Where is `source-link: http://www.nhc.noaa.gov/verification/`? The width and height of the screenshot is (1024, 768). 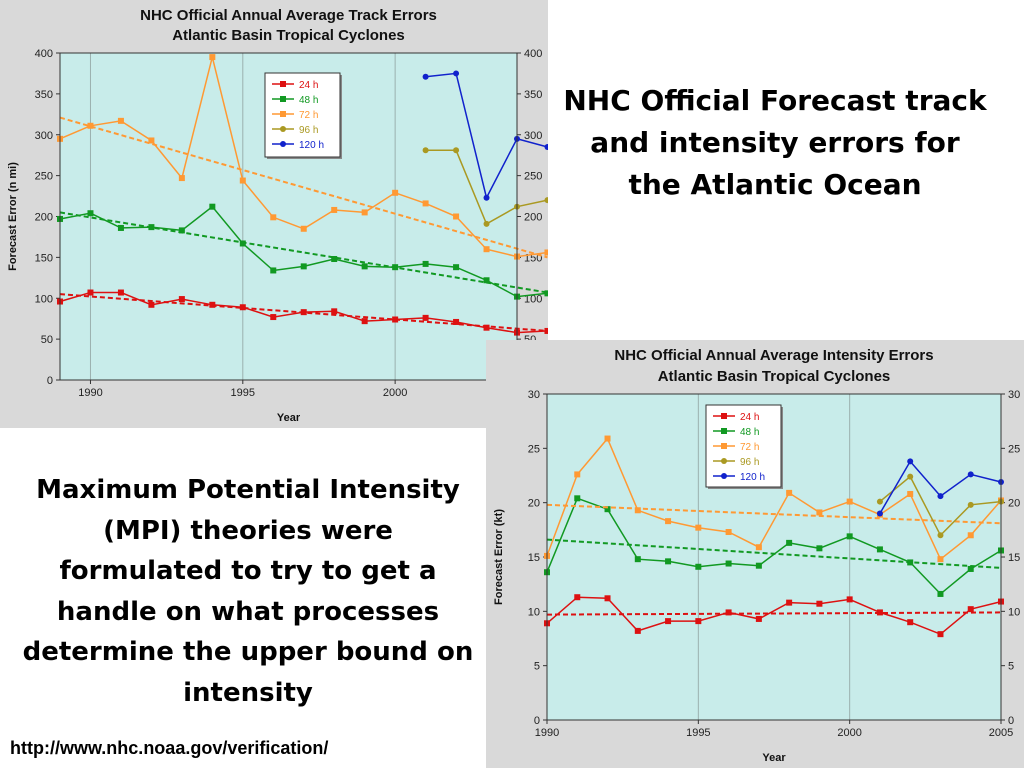 source-link: http://www.nhc.noaa.gov/verification/ is located at coordinates (169, 748).